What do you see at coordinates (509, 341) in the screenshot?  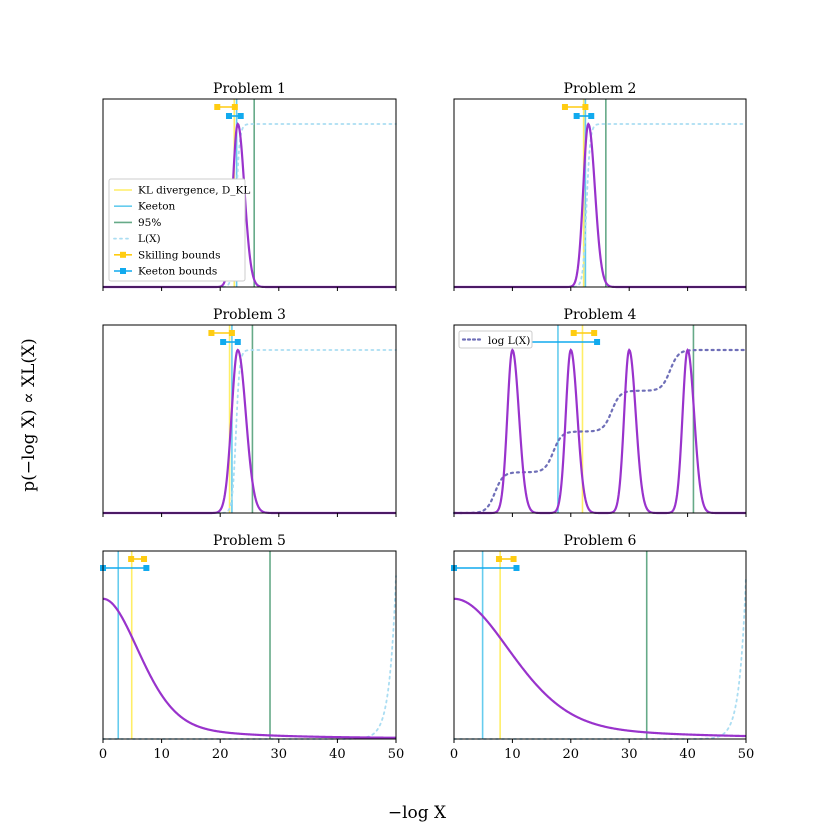 I see `legend-label-loglike: log L(X)` at bounding box center [509, 341].